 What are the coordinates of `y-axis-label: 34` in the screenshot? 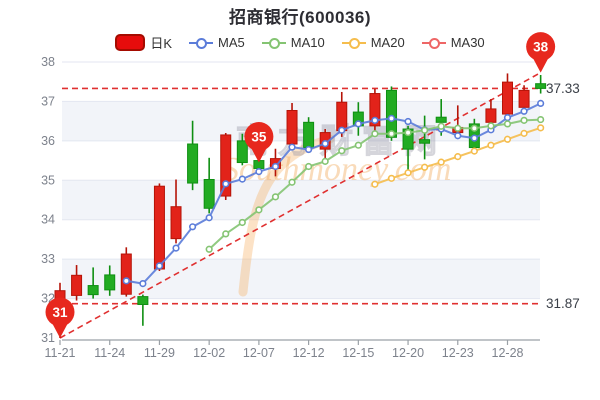 It's located at (48, 220).